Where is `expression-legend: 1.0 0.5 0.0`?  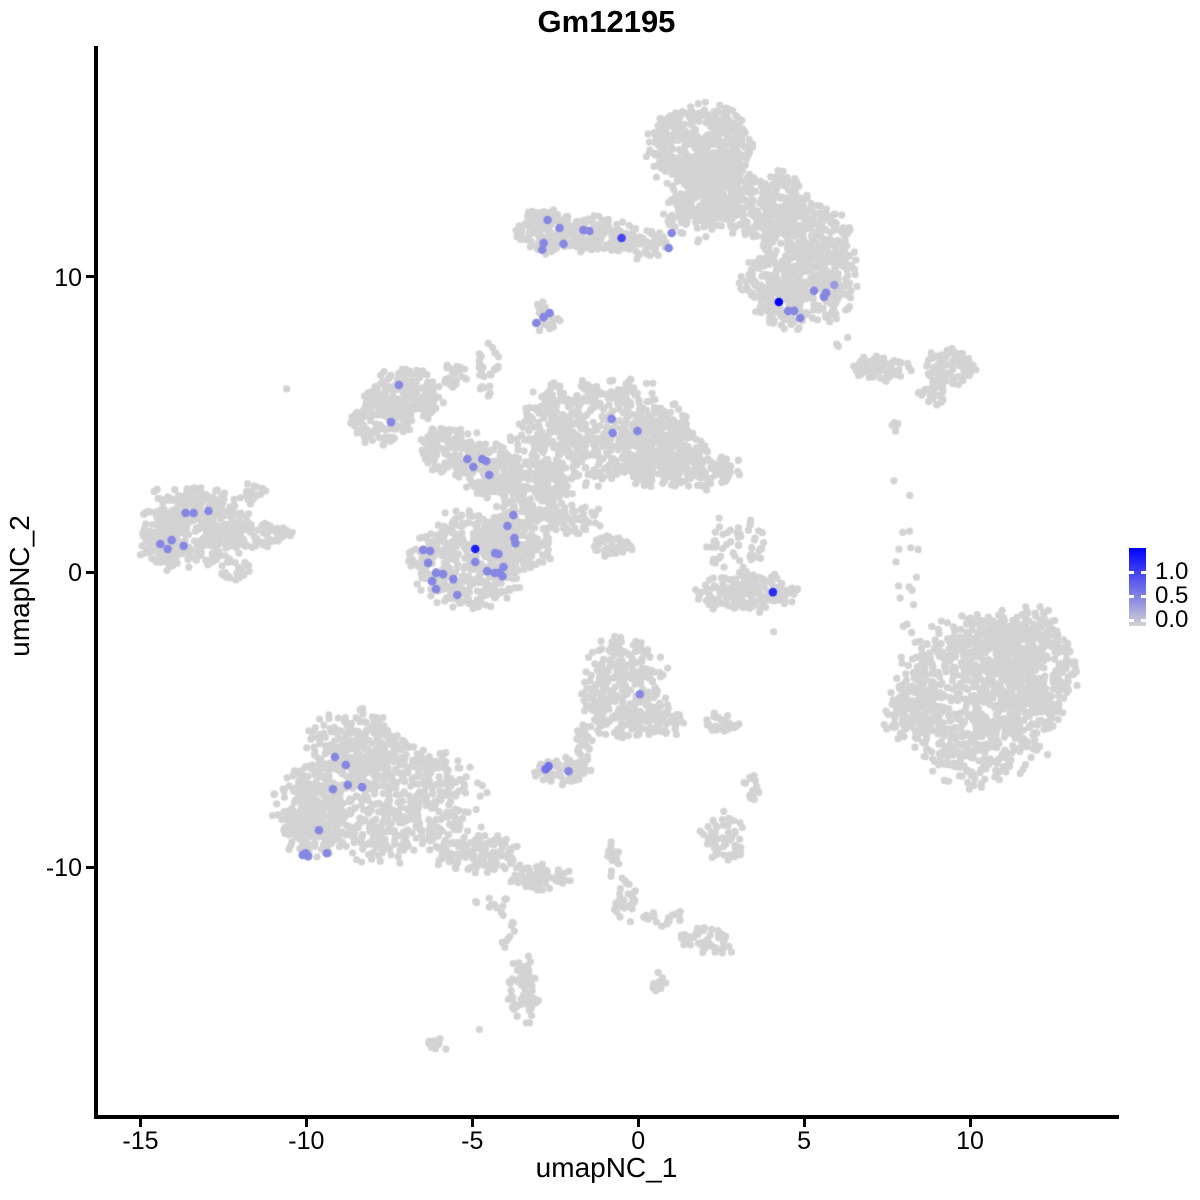 expression-legend: 1.0 0.5 0.0 is located at coordinates (1164, 590).